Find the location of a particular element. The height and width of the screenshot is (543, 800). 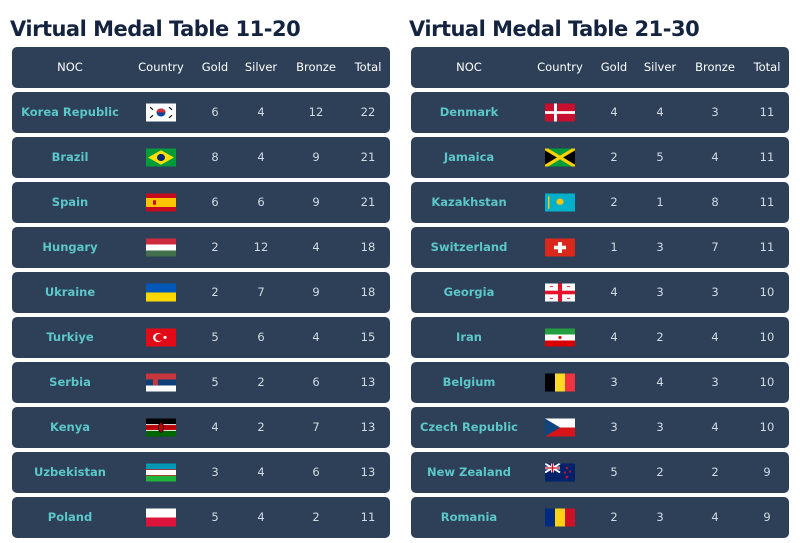

table-row: Poland 5 4 2 11 is located at coordinates (201, 517).